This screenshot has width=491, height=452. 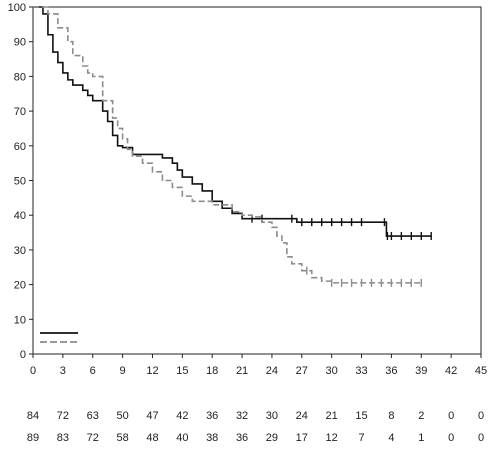 I want to click on risk-count: 84, so click(x=33, y=416).